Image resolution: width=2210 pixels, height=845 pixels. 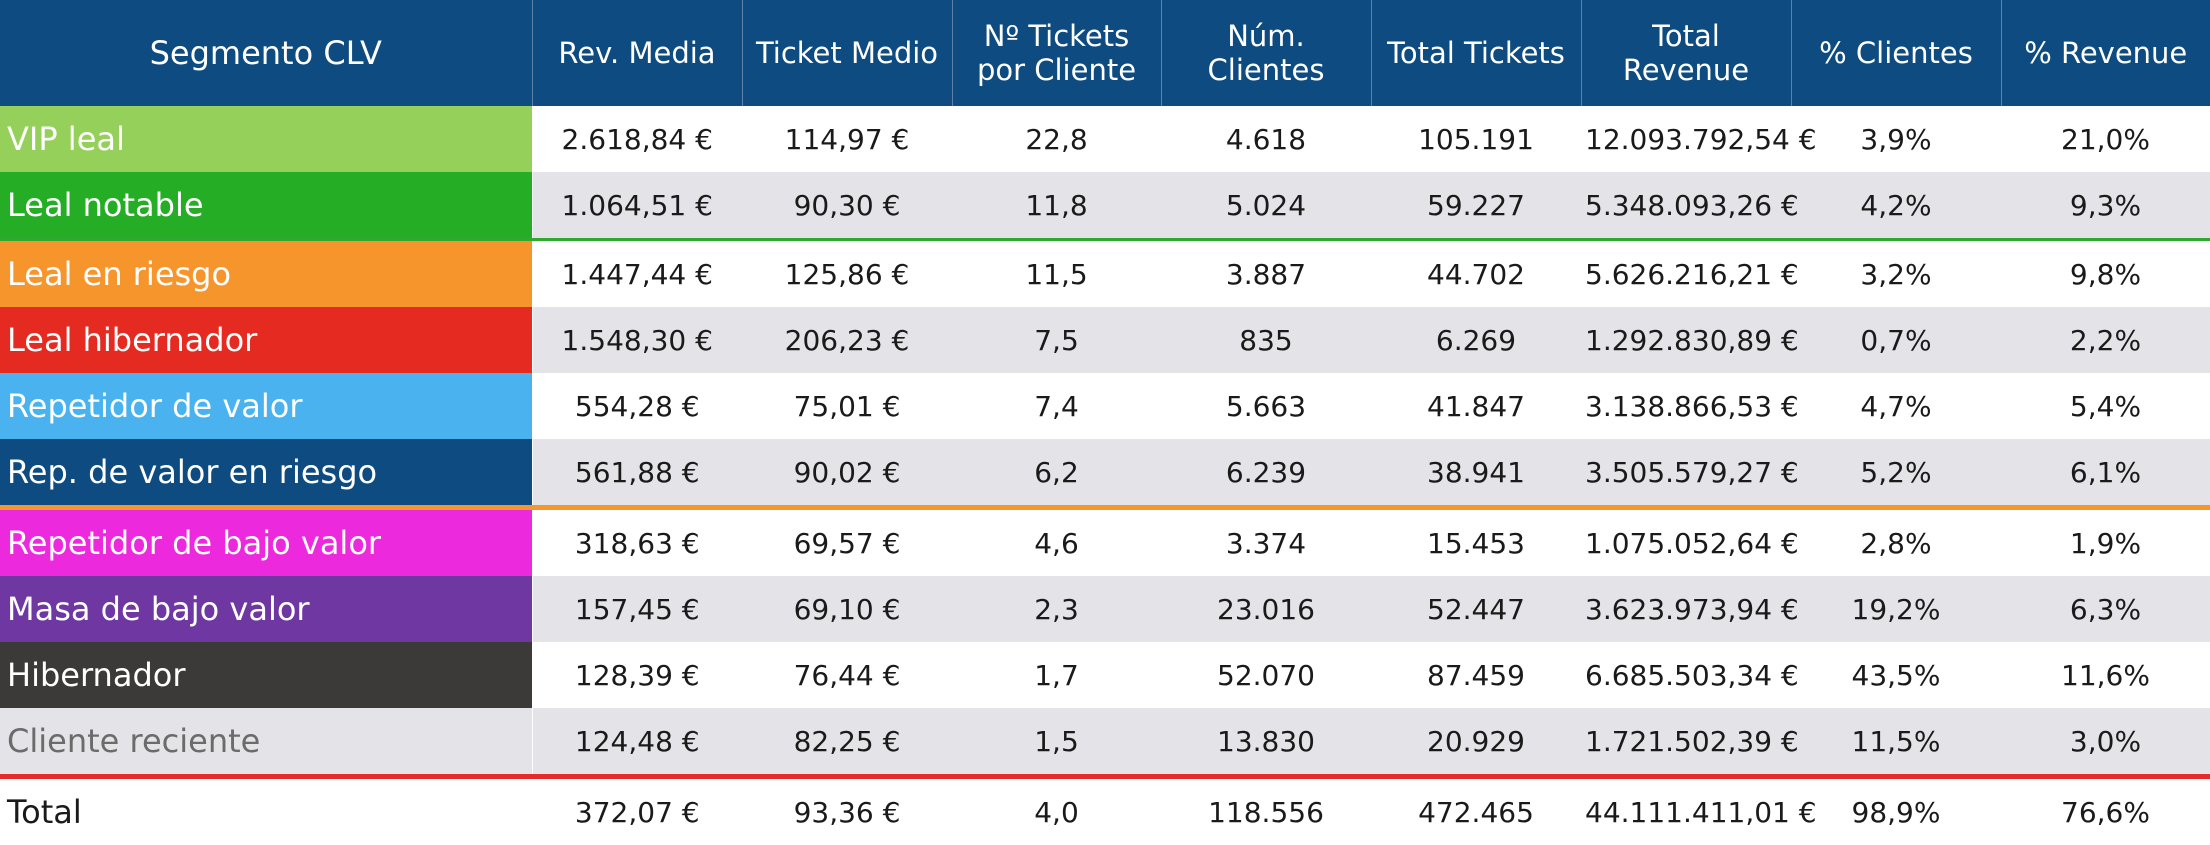 I want to click on table-cell: 20.929, so click(x=1476, y=742).